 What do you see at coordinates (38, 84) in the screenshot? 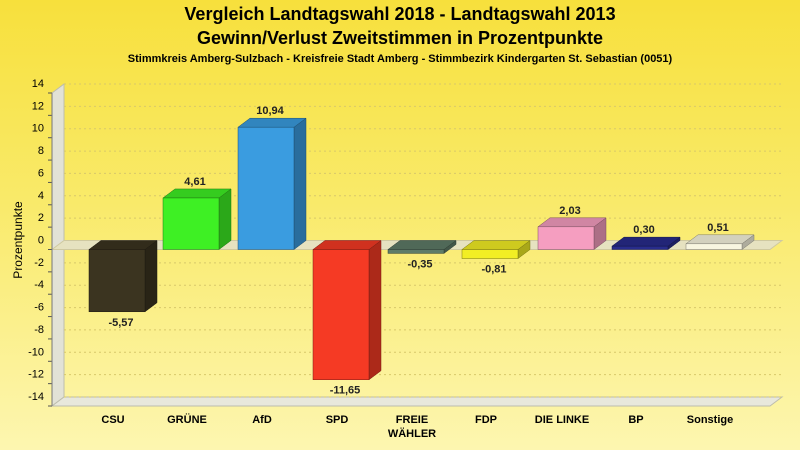
I see `y-tick-label: 14` at bounding box center [38, 84].